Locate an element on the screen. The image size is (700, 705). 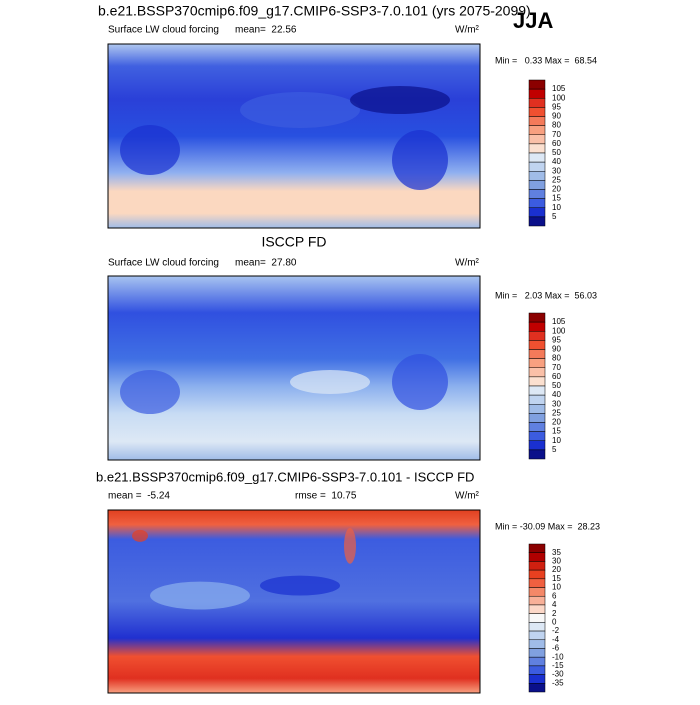
season-label: JJA is located at coordinates (533, 20).